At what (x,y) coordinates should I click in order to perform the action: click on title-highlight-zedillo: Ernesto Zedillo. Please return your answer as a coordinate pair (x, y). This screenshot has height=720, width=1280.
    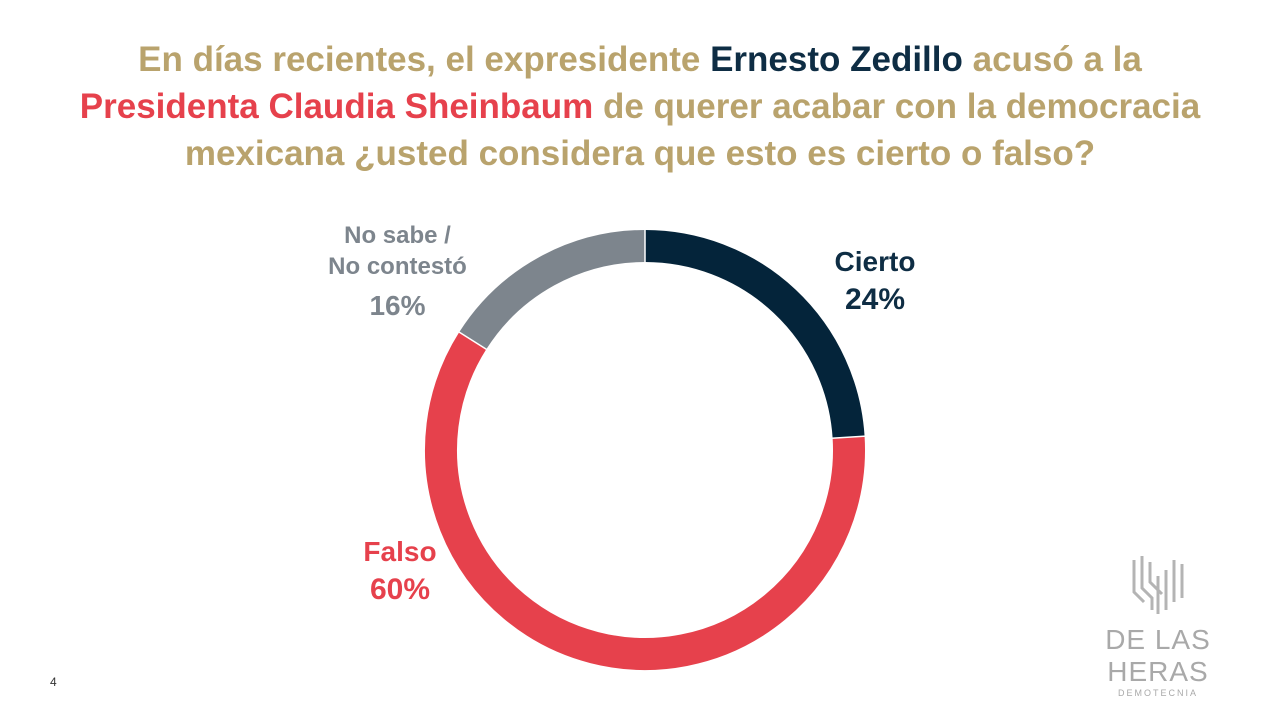
    Looking at the image, I should click on (836, 59).